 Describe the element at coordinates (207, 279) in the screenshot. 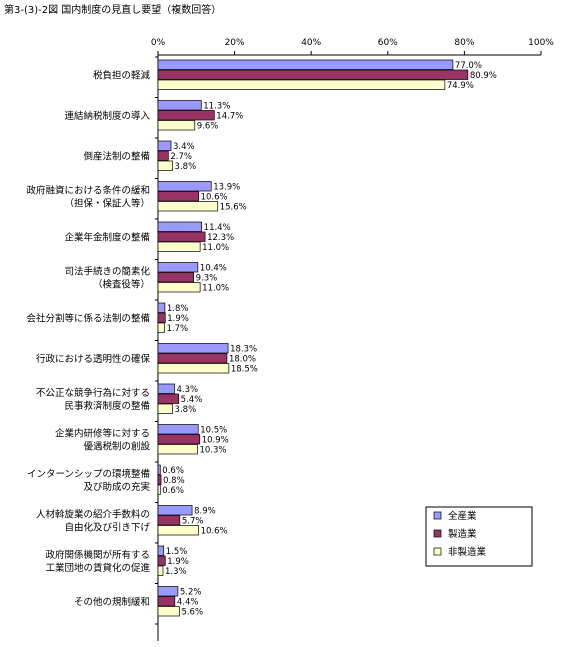

I see `data-label: 9.3%` at that location.